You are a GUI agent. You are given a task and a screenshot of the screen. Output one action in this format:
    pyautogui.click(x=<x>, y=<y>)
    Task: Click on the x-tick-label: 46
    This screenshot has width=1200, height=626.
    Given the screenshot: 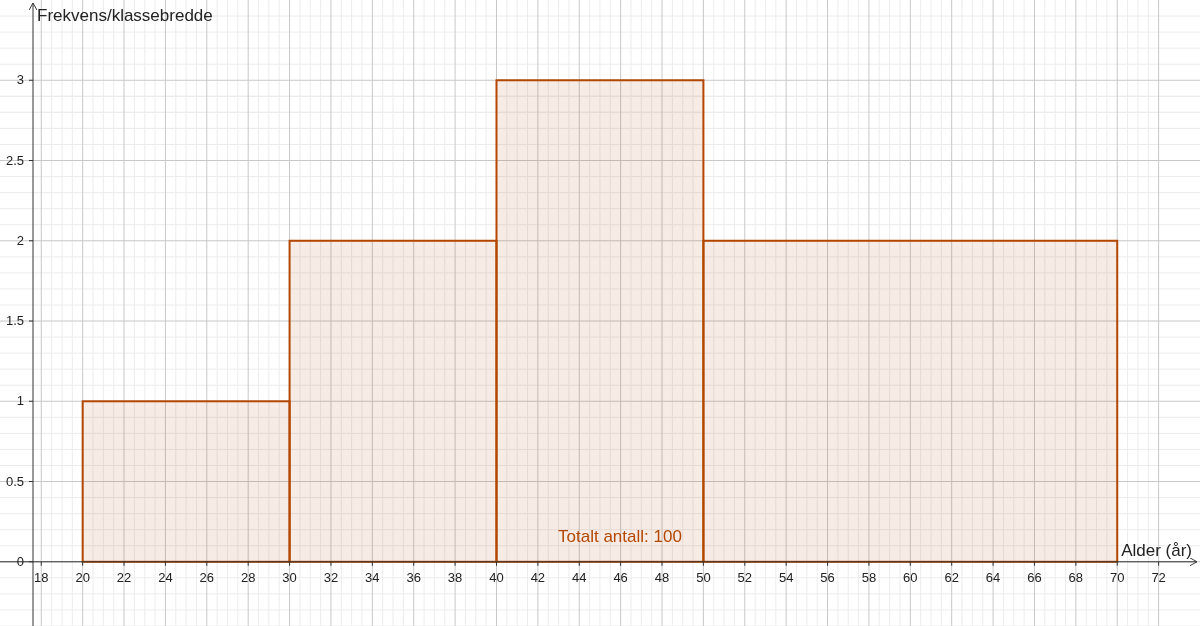 What is the action you would take?
    pyautogui.click(x=620, y=577)
    